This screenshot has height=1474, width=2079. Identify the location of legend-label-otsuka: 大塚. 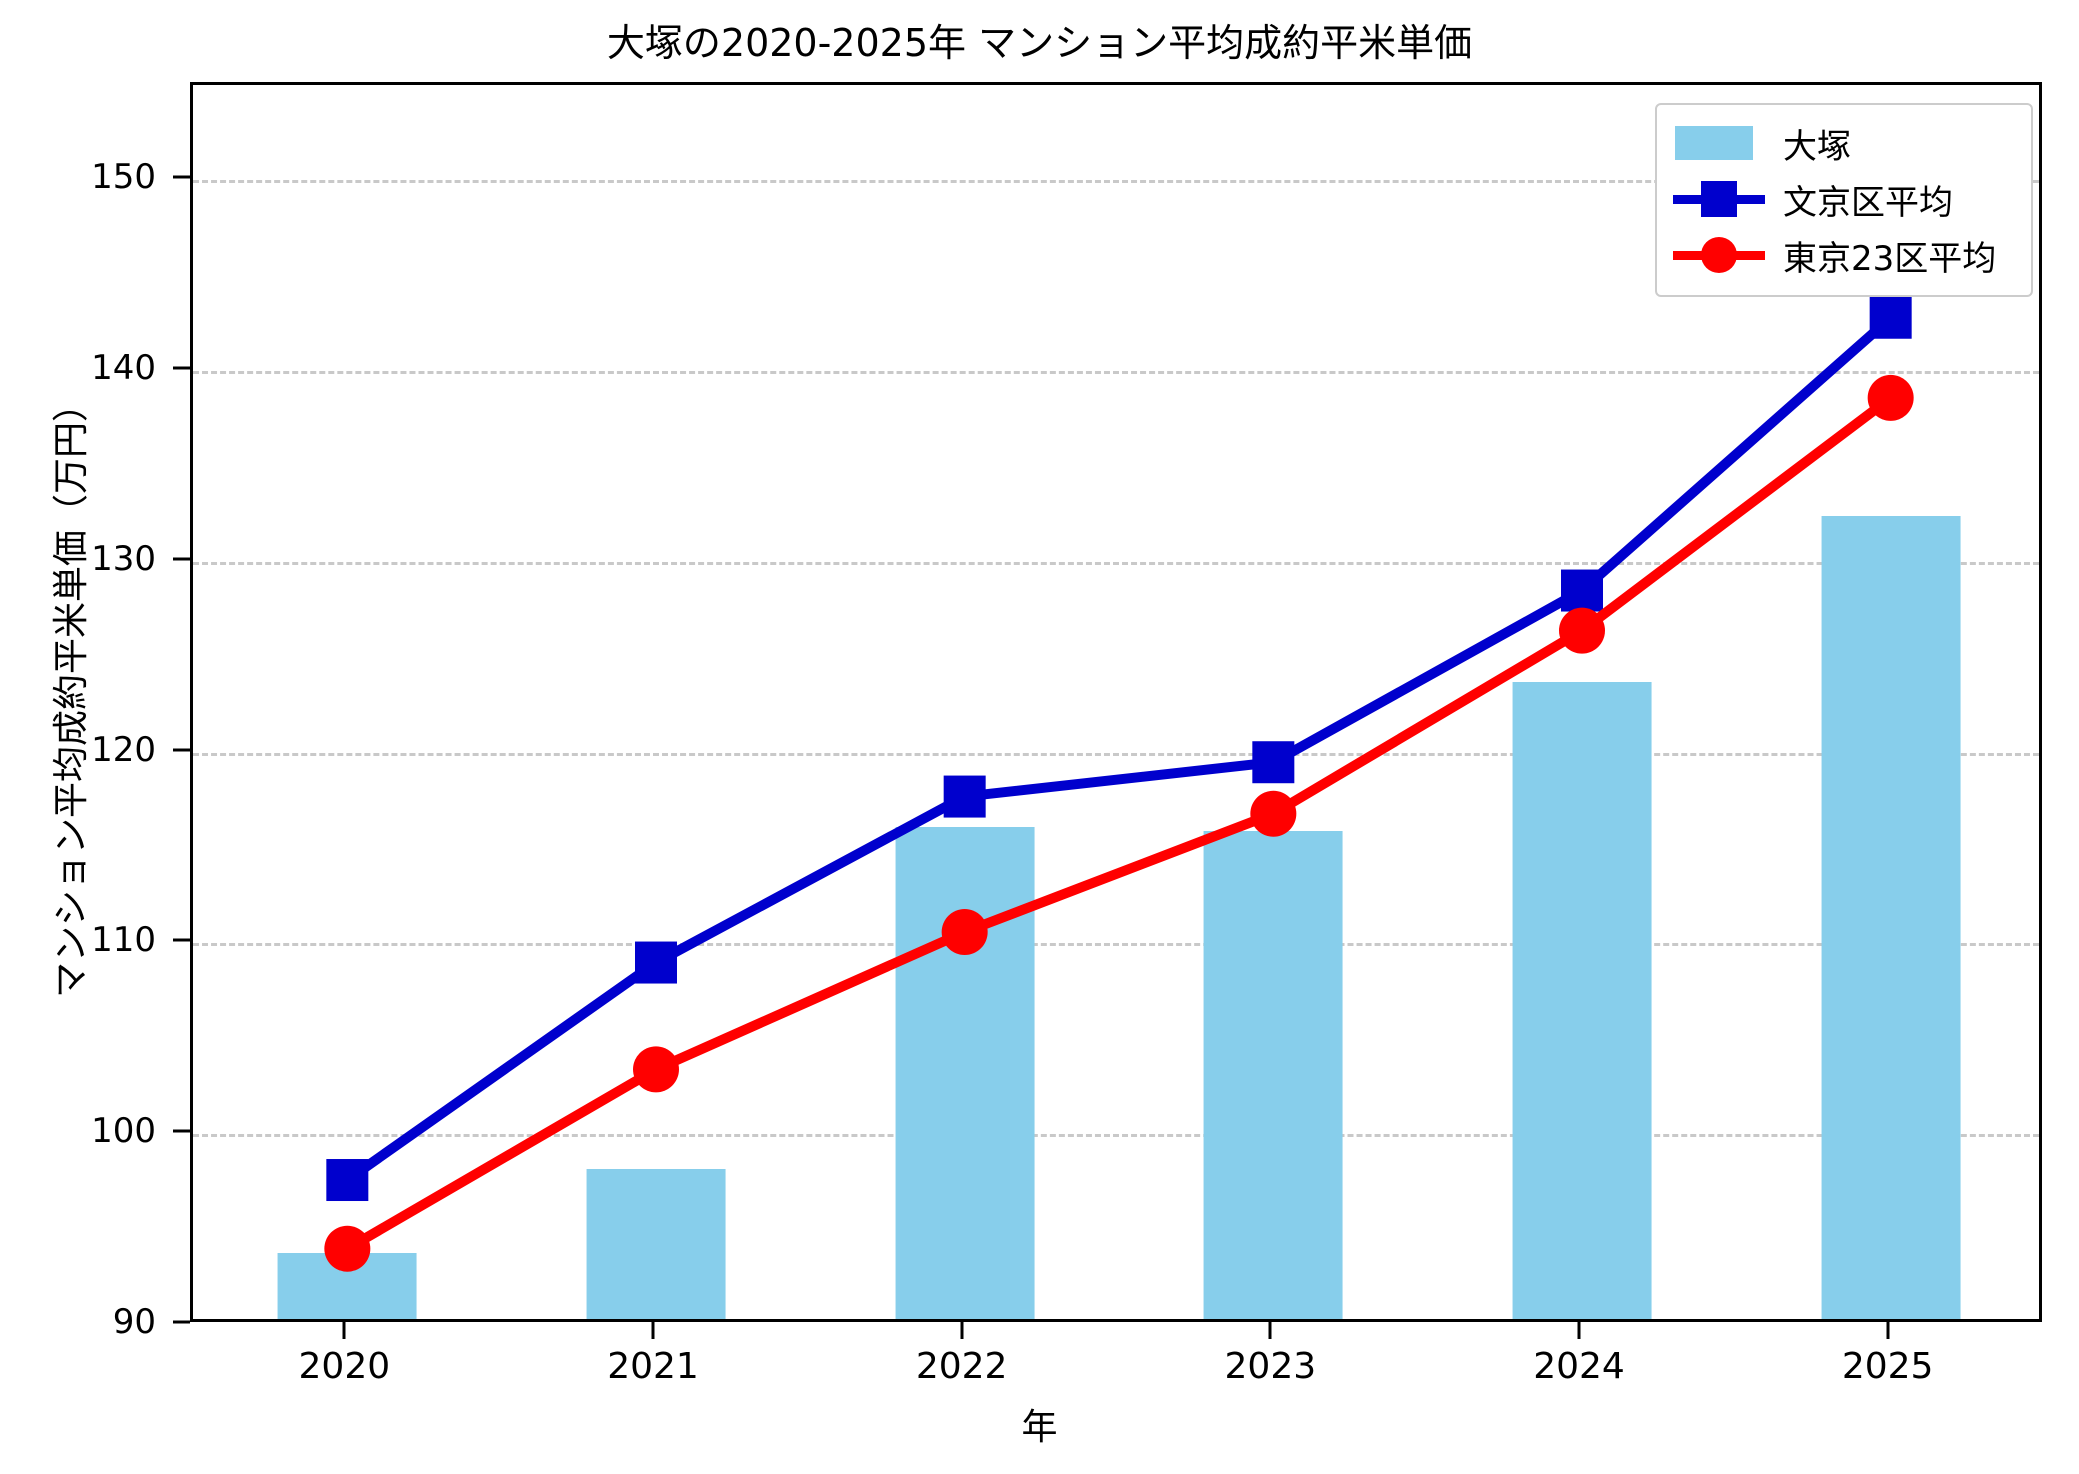
(1817, 146).